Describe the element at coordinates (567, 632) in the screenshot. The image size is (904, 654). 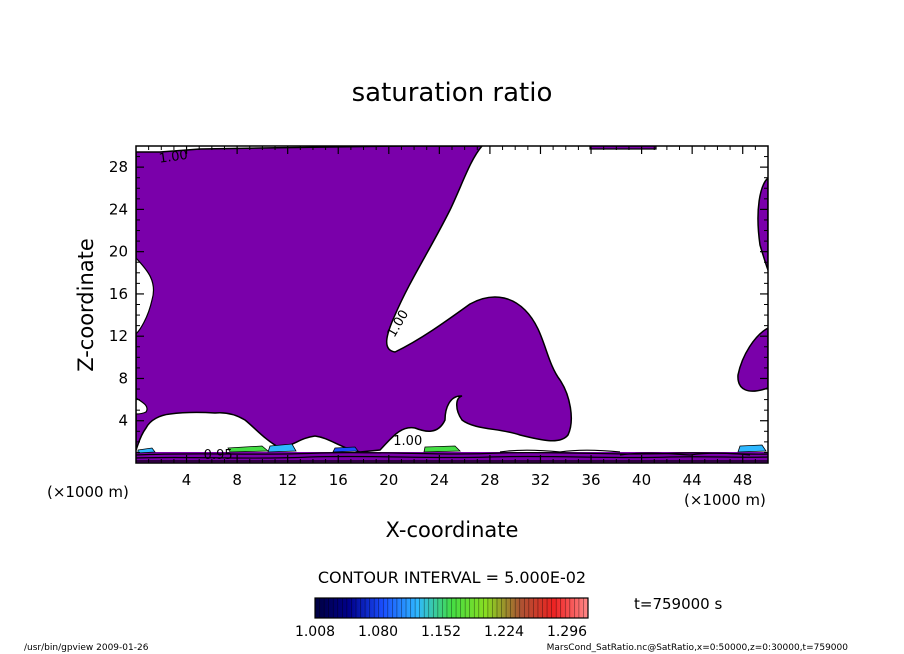
I see `colorbar-tick-label: 1.296` at that location.